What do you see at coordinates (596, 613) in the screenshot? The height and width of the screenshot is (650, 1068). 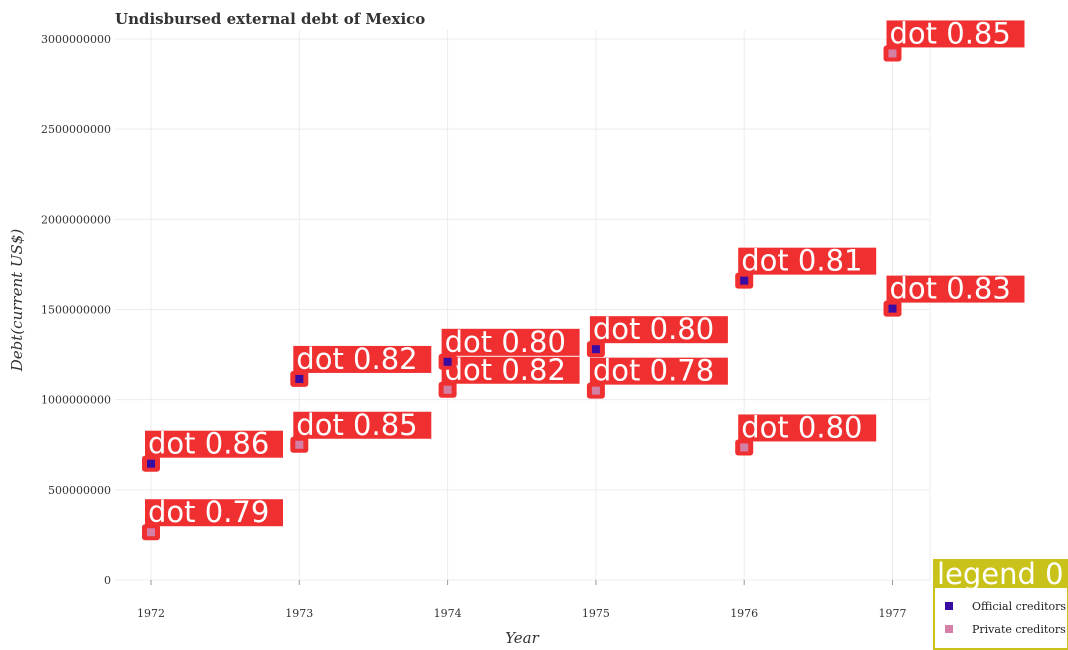 I see `x-tick-label: 1975` at bounding box center [596, 613].